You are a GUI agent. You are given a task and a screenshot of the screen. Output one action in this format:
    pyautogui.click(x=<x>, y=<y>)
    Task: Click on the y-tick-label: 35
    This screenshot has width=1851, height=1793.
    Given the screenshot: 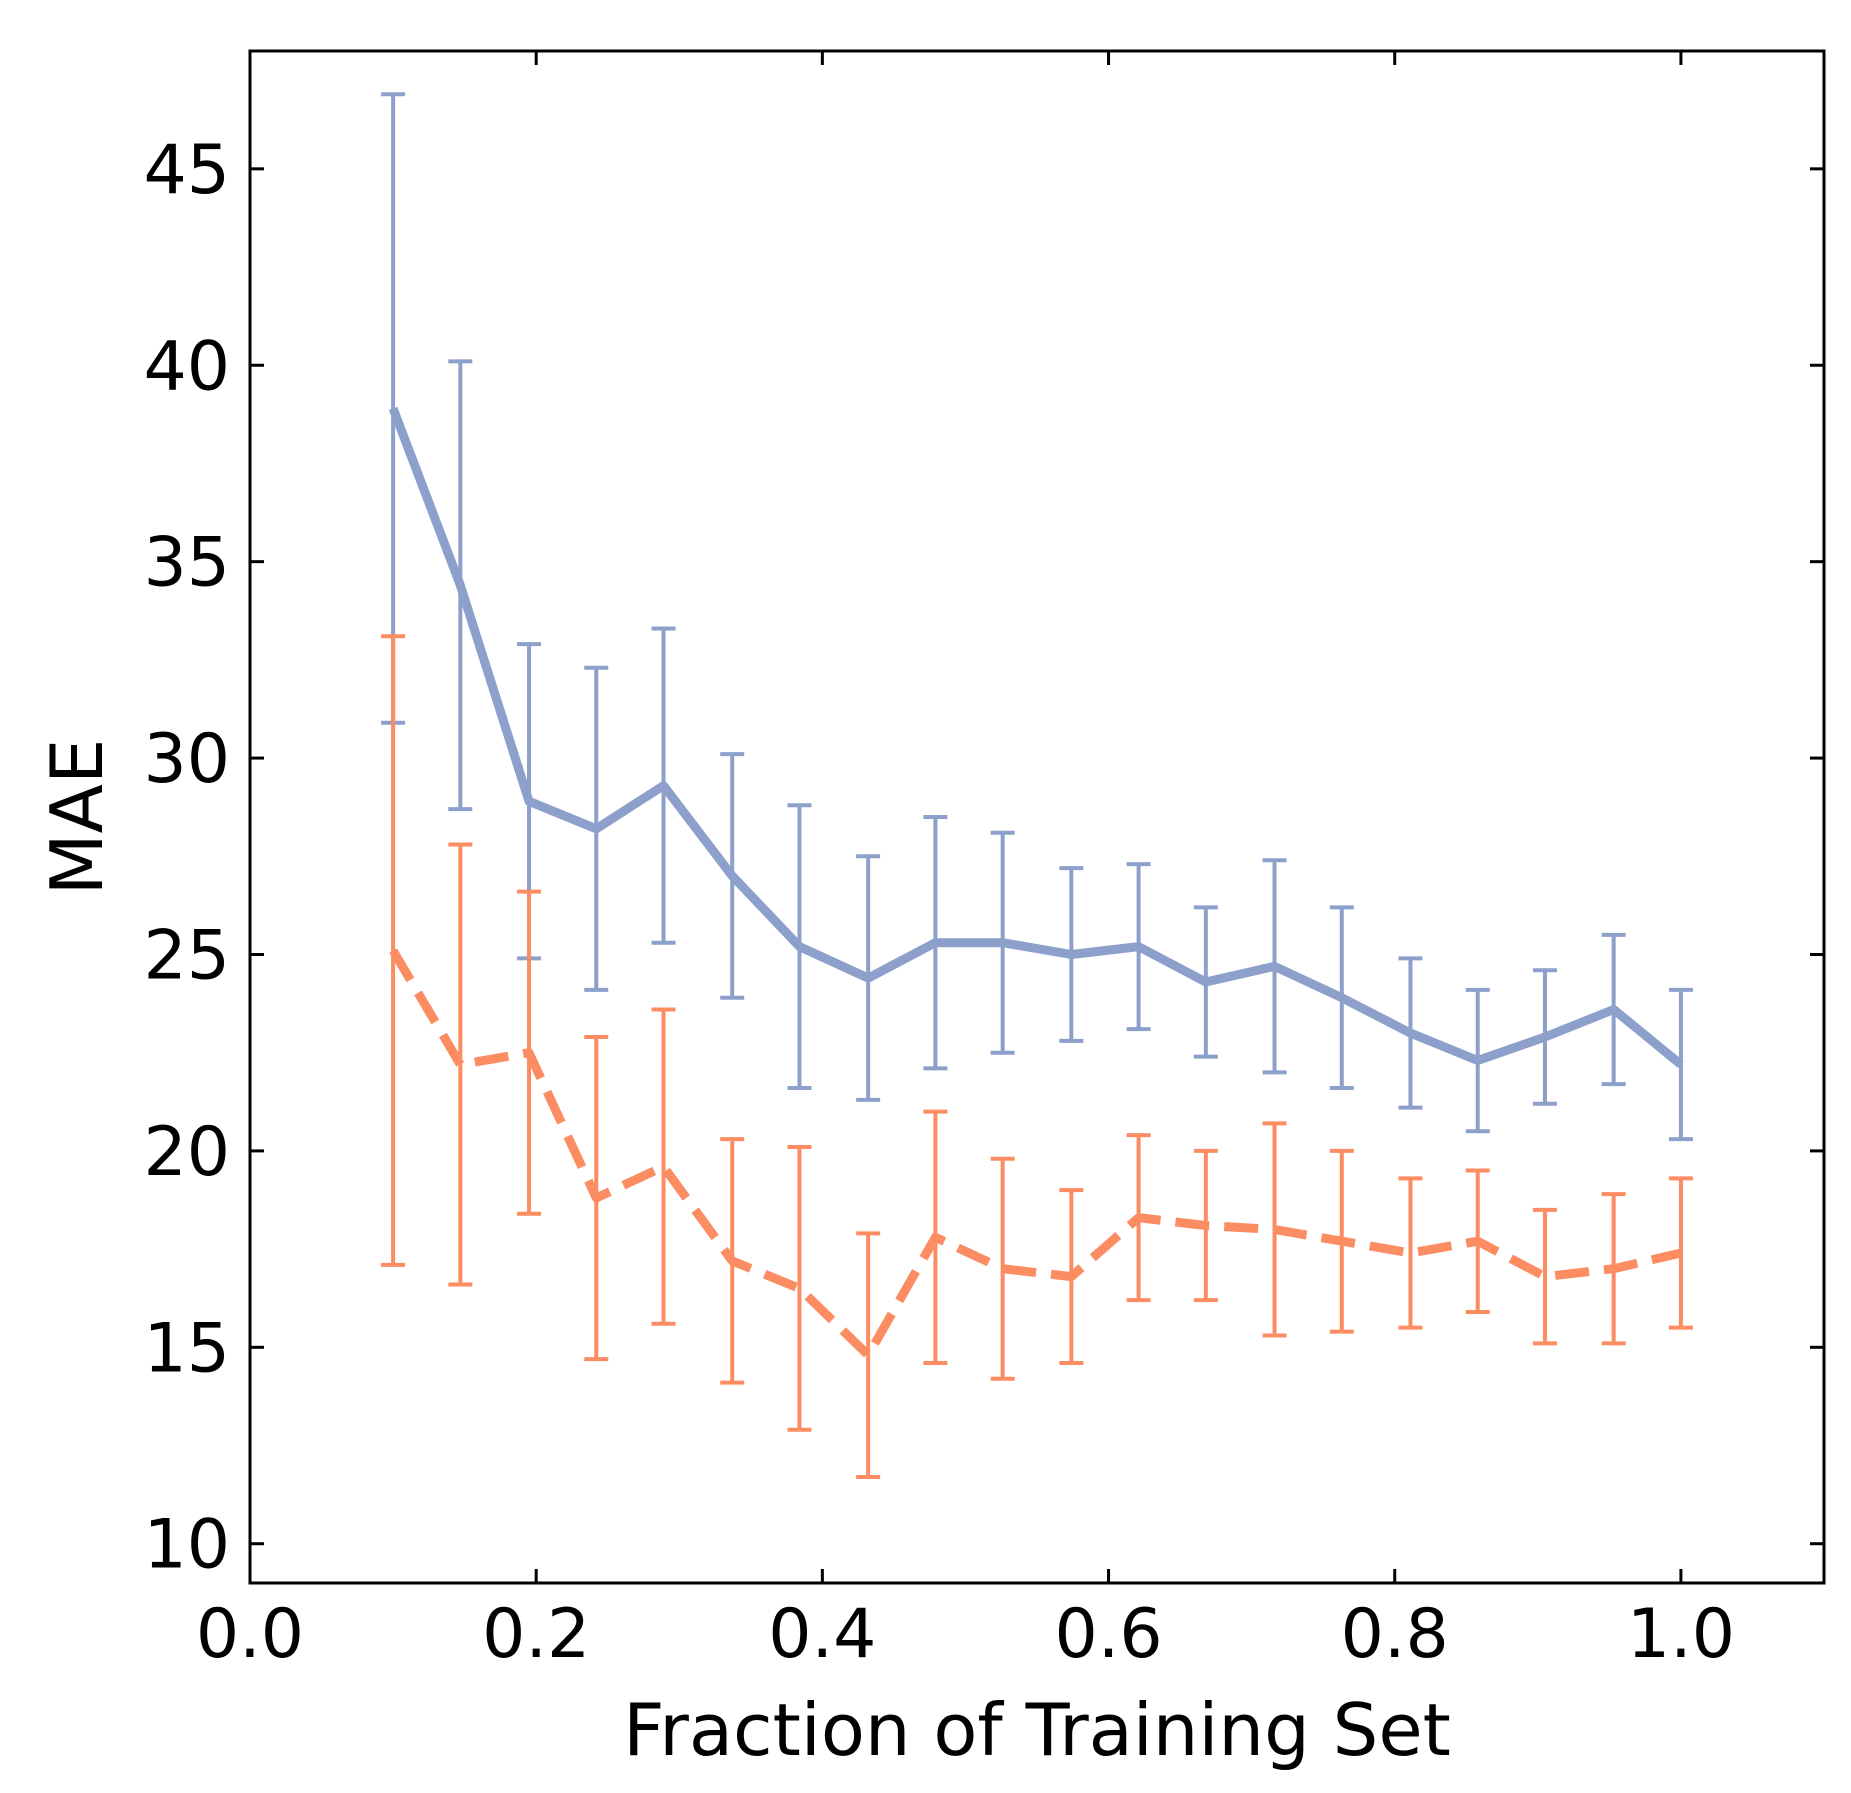 What is the action you would take?
    pyautogui.click(x=186, y=563)
    